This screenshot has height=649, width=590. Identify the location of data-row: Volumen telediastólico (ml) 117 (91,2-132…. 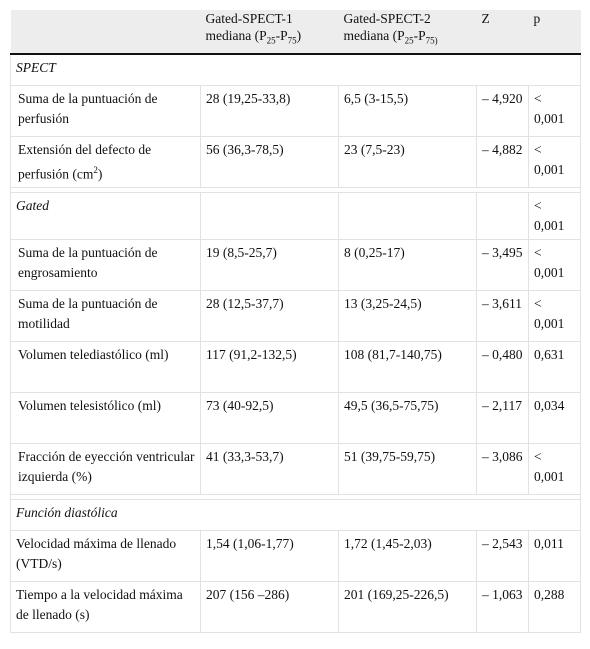
(295, 367).